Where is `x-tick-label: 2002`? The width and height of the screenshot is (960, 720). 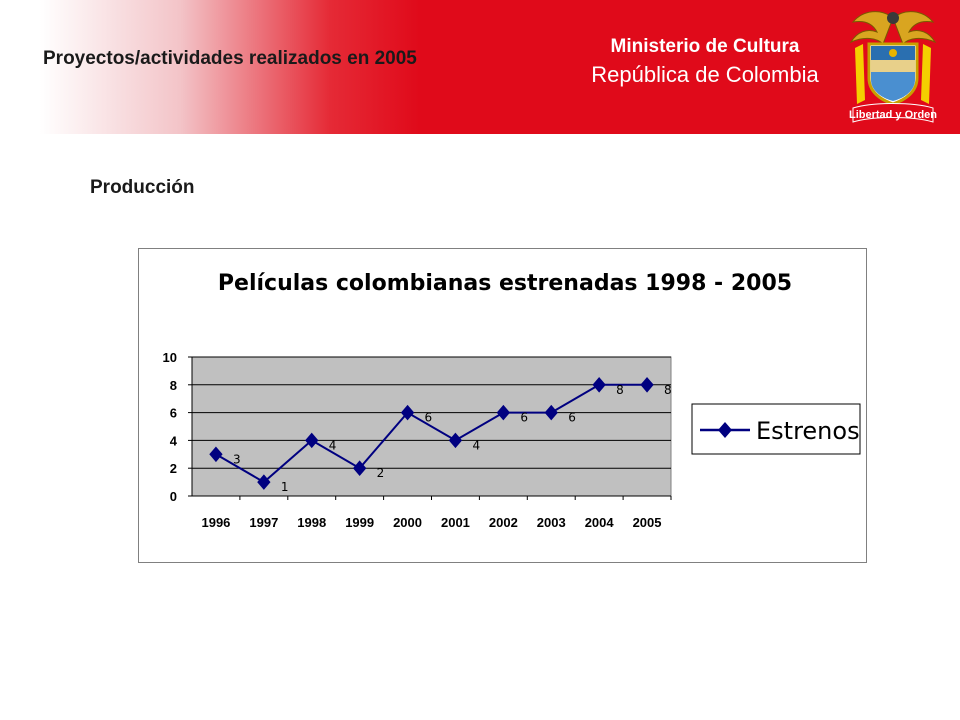 x-tick-label: 2002 is located at coordinates (503, 522).